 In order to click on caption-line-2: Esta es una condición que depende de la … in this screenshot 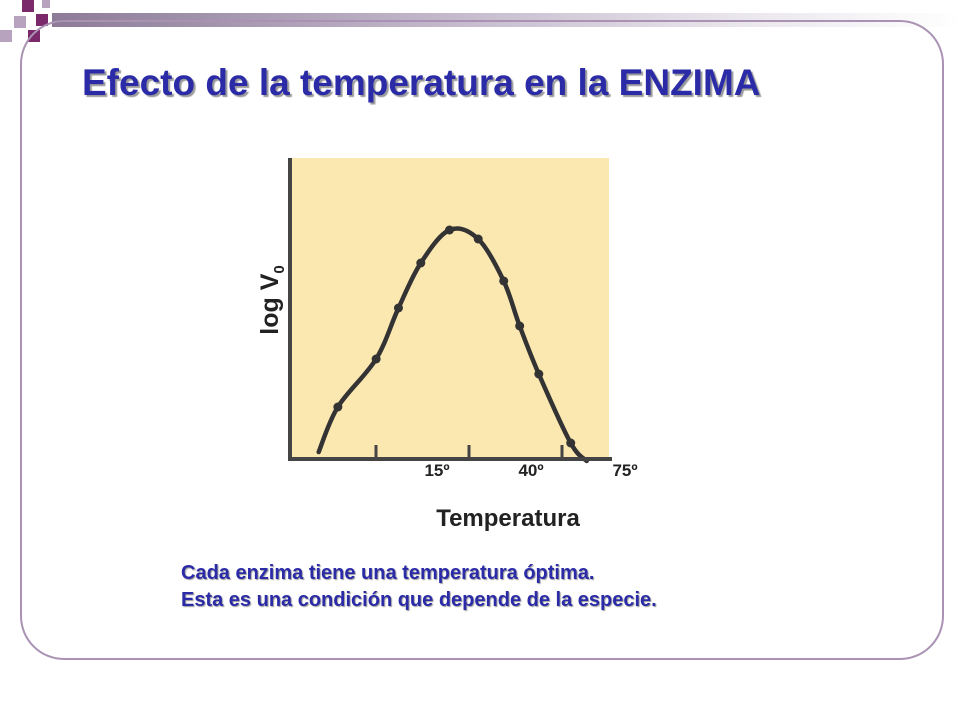, I will do `click(419, 600)`.